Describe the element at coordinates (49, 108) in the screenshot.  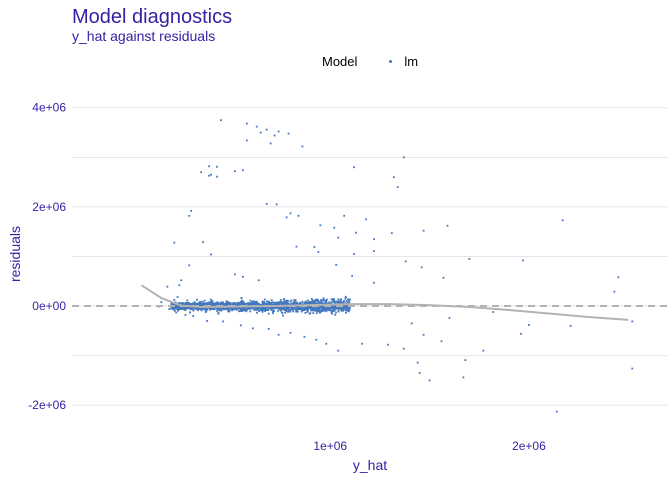
I see `y-tick-label: 4e+06` at that location.